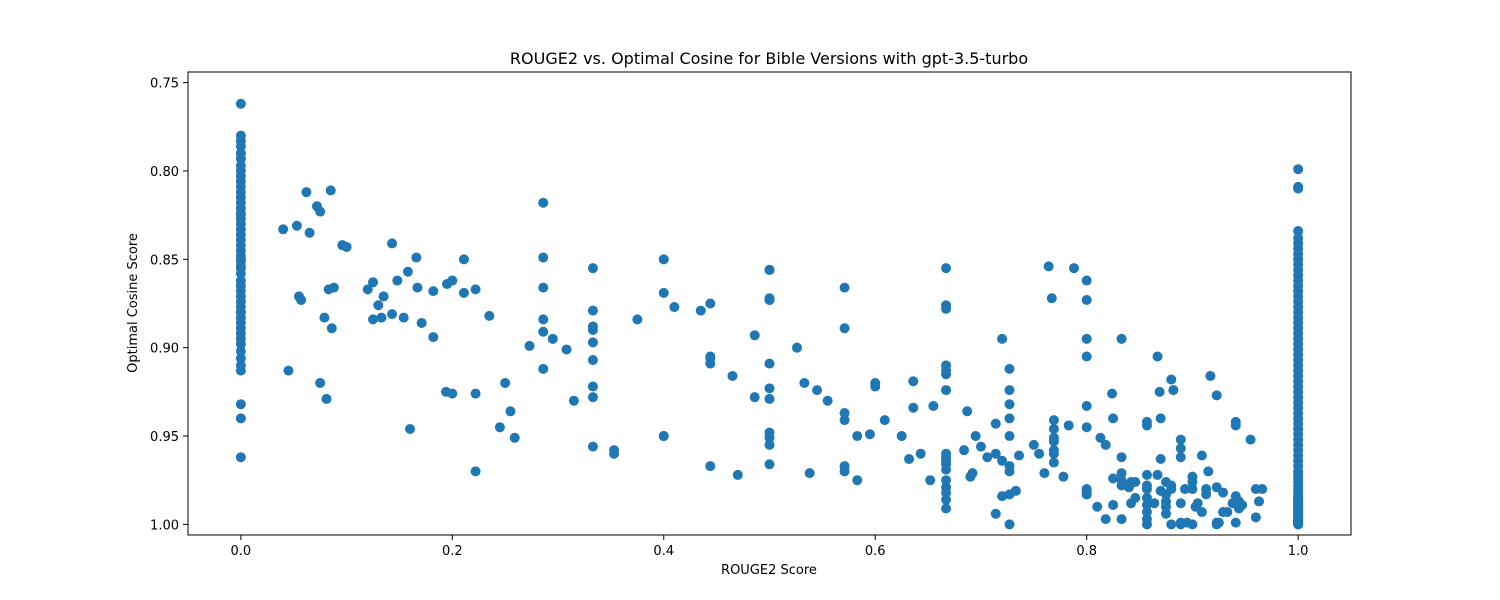 This screenshot has width=1500, height=600. I want to click on y-axis: 0.75 0.80 0.85 0.90 0.95 1.00, so click(169, 305).